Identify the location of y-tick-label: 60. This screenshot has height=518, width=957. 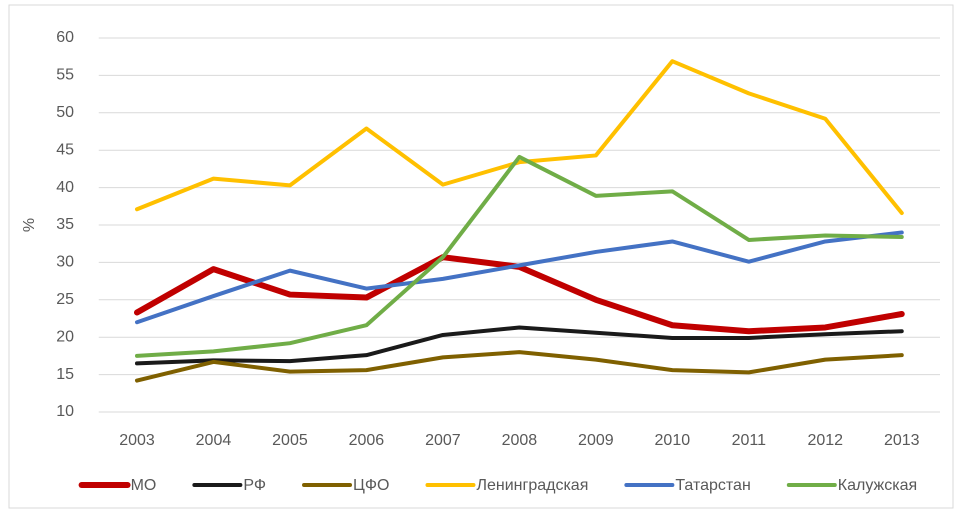
(65, 37).